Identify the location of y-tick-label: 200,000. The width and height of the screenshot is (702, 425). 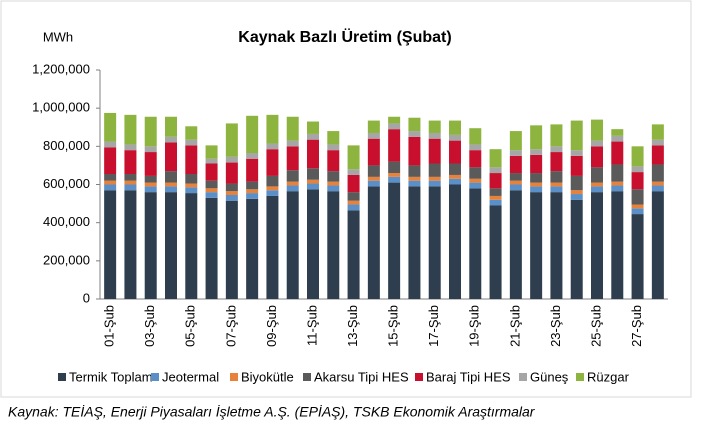
(66, 259).